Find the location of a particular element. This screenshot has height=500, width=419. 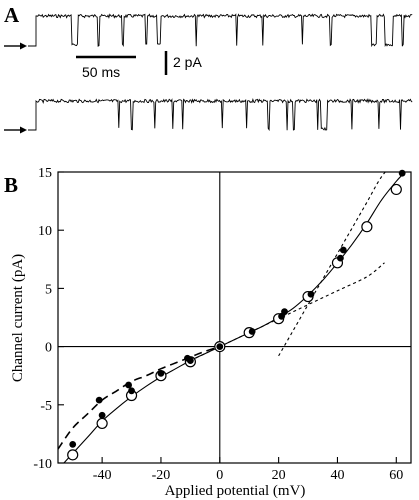

time-scale-label: 50 ms is located at coordinates (101, 72).